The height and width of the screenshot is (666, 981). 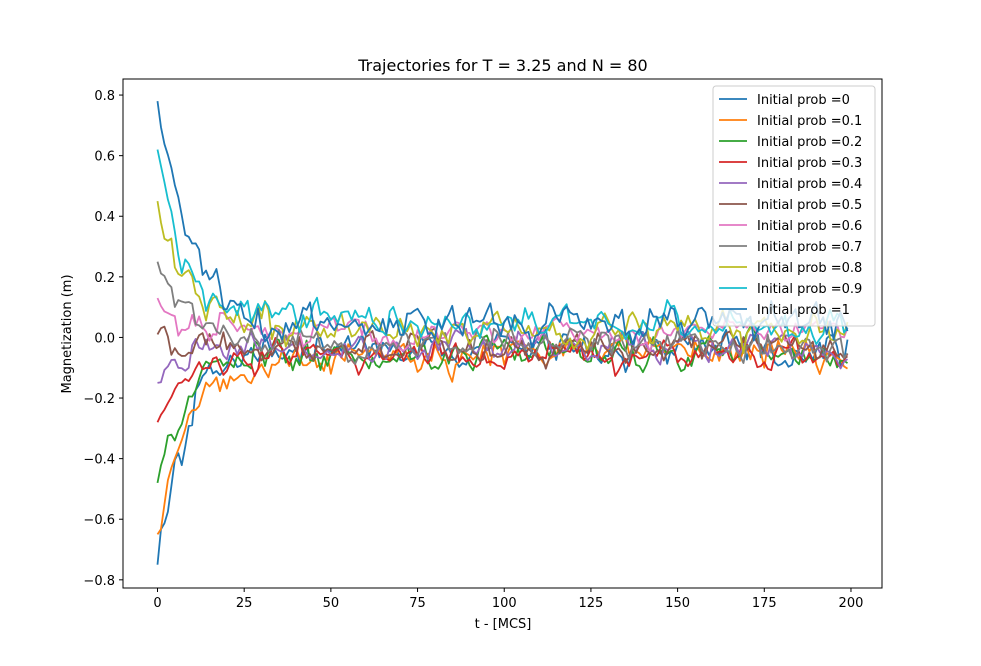 What do you see at coordinates (677, 603) in the screenshot?
I see `x-tick-label: 150` at bounding box center [677, 603].